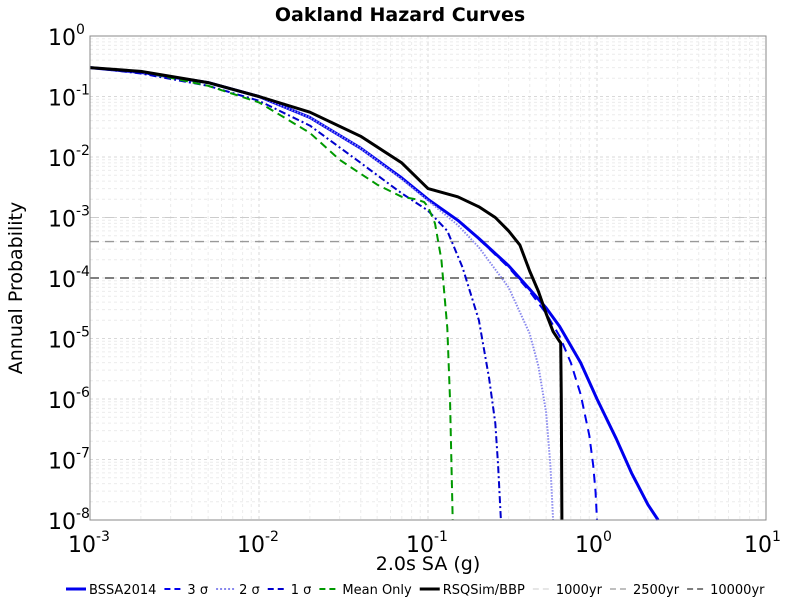 This screenshot has height=600, width=800. I want to click on y-tick-label: 10⁻⁷, so click(69, 460).